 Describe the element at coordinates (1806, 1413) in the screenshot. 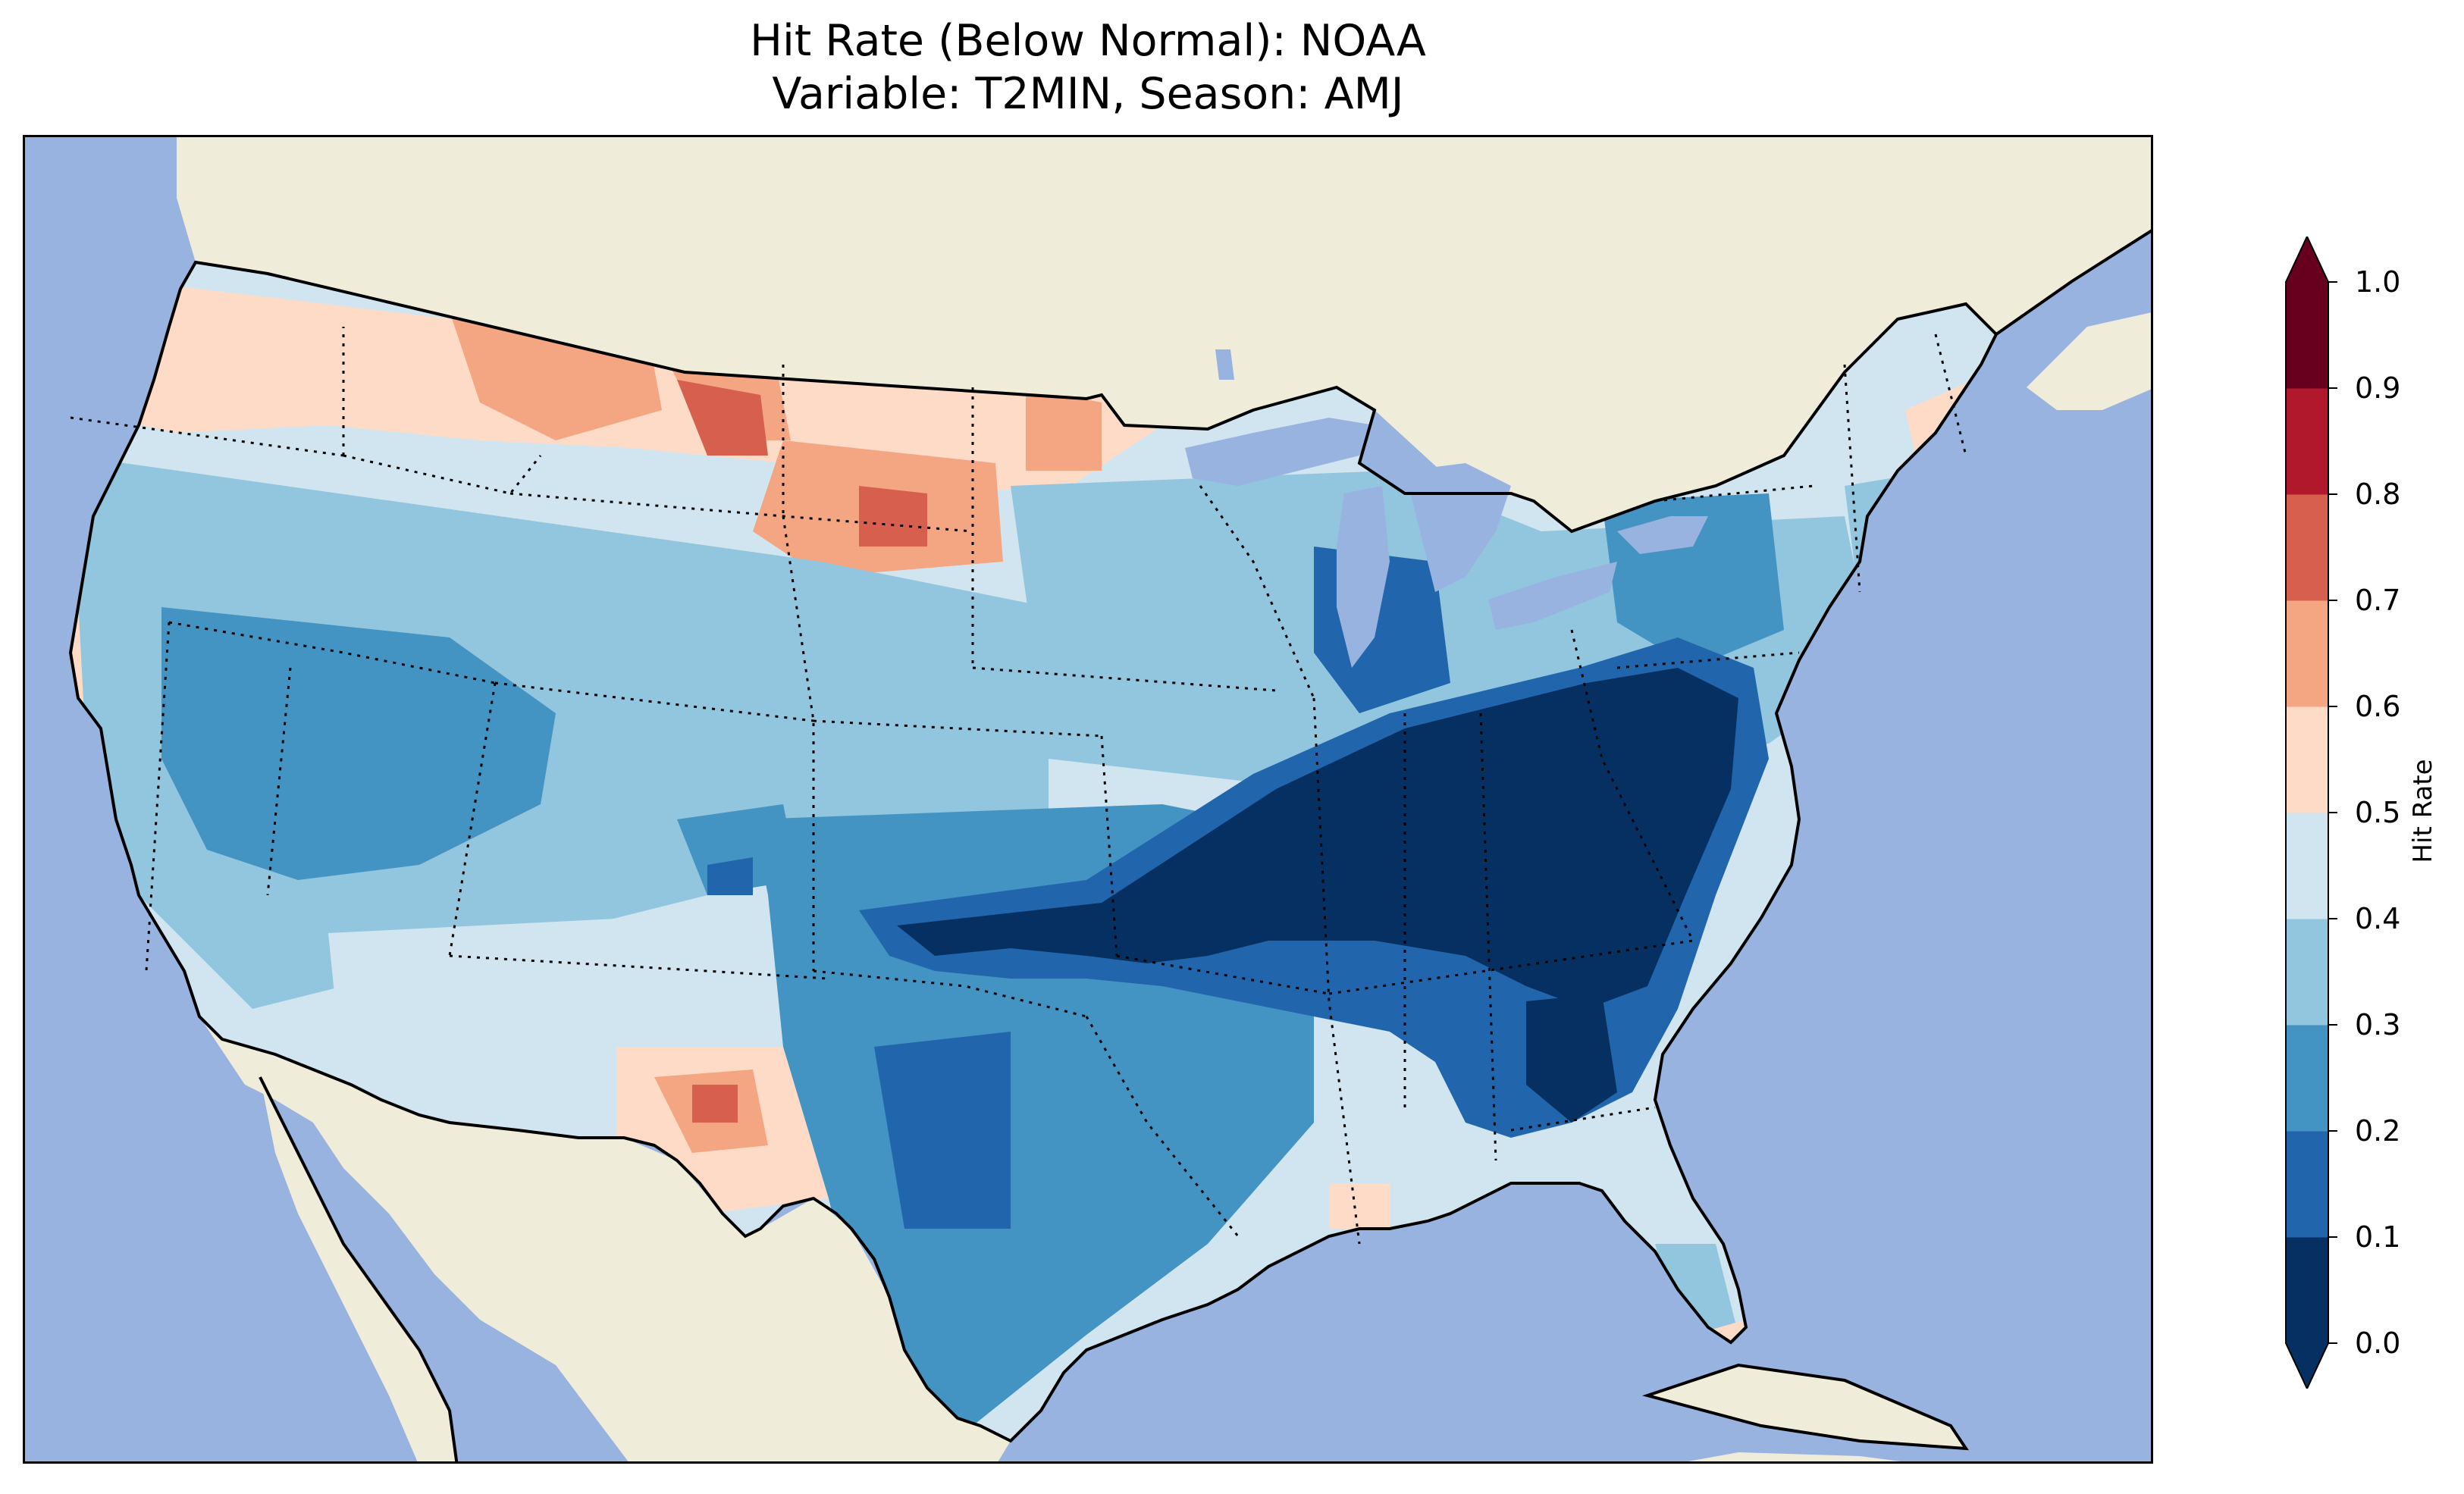

I see `land-cuba` at that location.